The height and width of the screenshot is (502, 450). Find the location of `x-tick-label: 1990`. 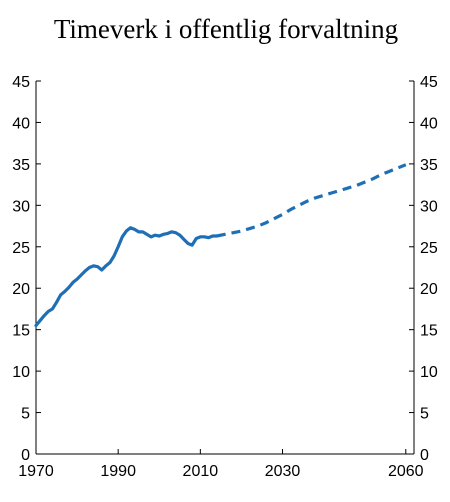

x-tick-label: 1990 is located at coordinates (118, 471).